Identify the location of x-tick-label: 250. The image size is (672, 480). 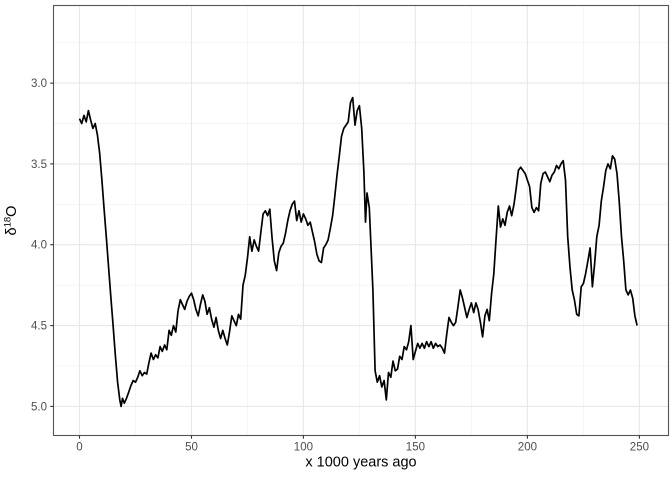
(639, 448).